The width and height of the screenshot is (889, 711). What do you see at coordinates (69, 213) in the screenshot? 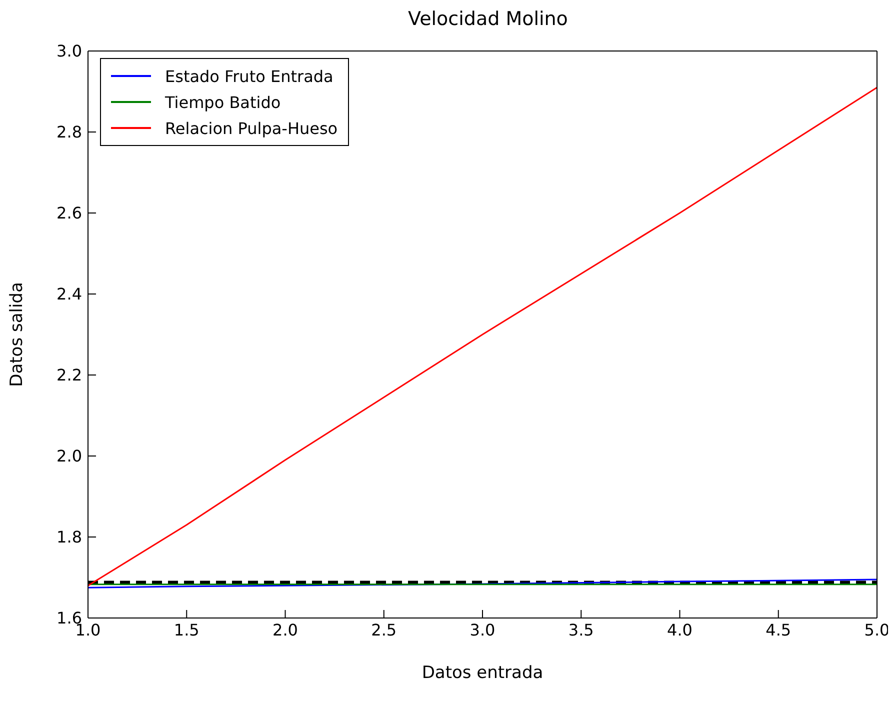
I see `y-tick-label: 2.6` at bounding box center [69, 213].